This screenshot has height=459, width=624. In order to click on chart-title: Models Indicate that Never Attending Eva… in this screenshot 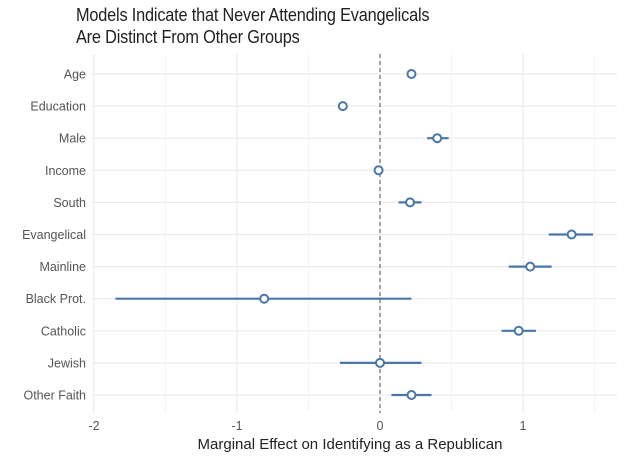, I will do `click(253, 26)`.